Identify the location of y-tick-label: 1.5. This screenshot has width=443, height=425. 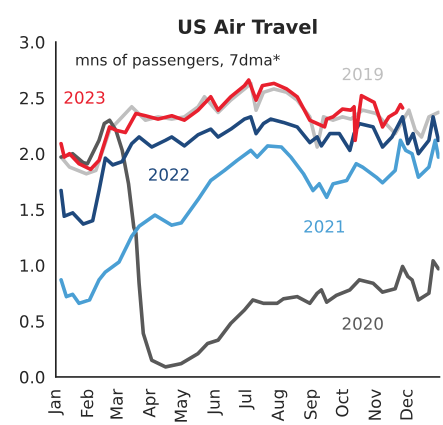
(32, 210).